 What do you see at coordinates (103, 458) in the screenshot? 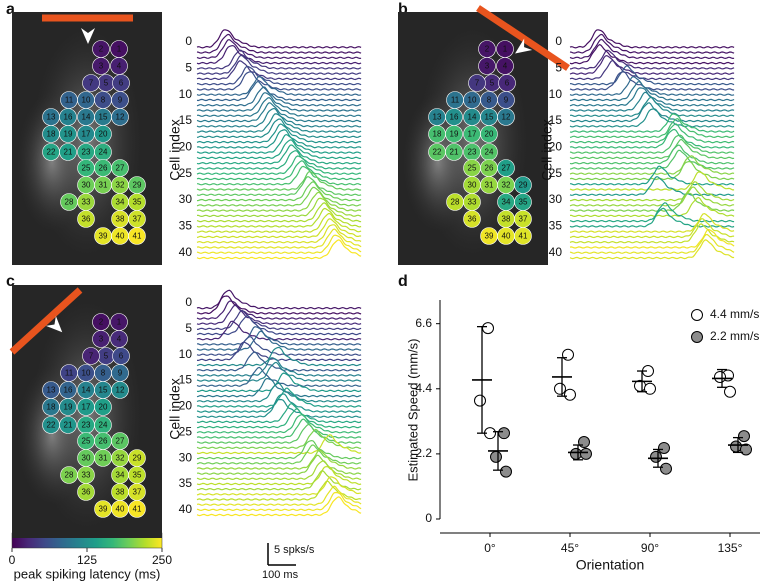
I see `cell-label: 31` at bounding box center [103, 458].